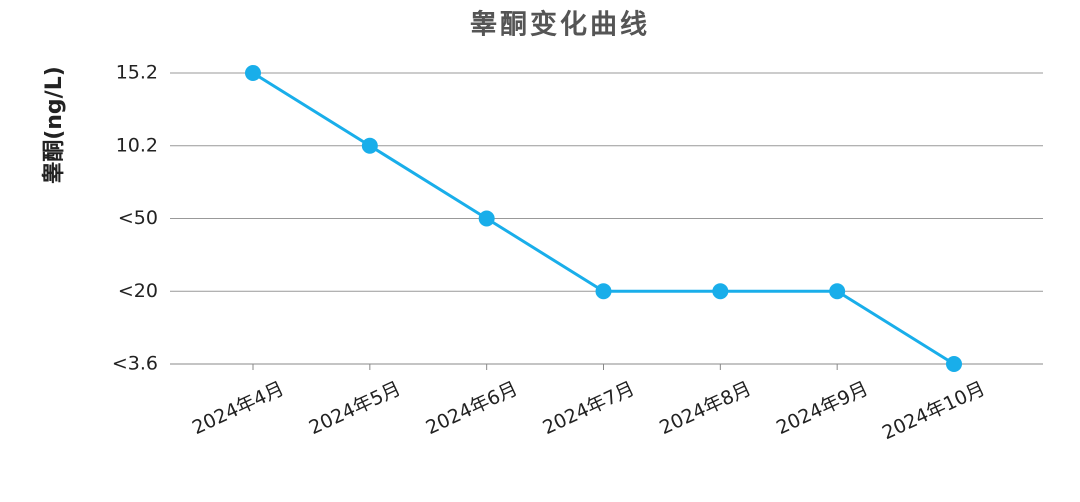 The height and width of the screenshot is (502, 1080). Describe the element at coordinates (705, 409) in the screenshot. I see `x-tick-label: 2024年8月` at that location.